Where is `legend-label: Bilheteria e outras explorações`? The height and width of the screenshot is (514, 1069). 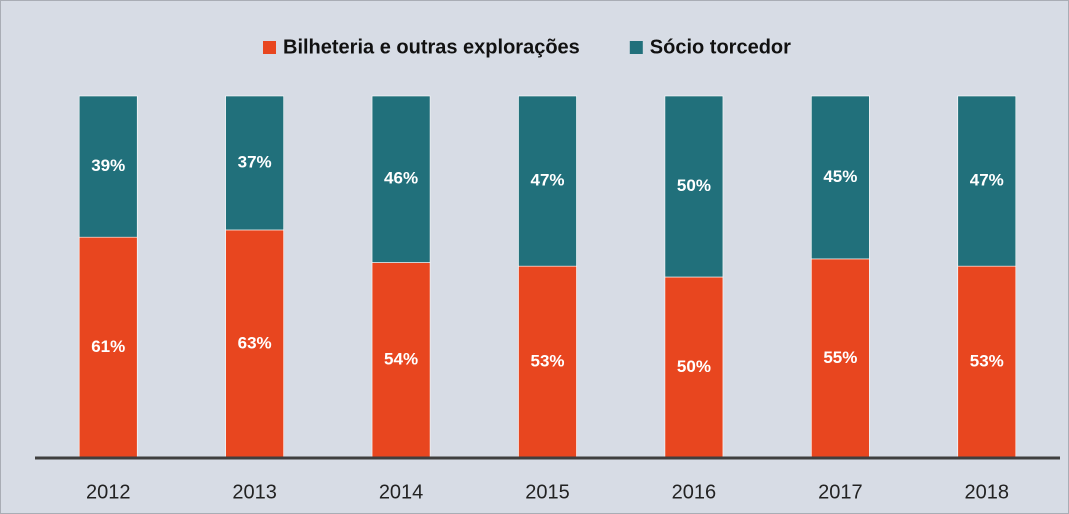 legend-label: Bilheteria e outras explorações is located at coordinates (431, 47).